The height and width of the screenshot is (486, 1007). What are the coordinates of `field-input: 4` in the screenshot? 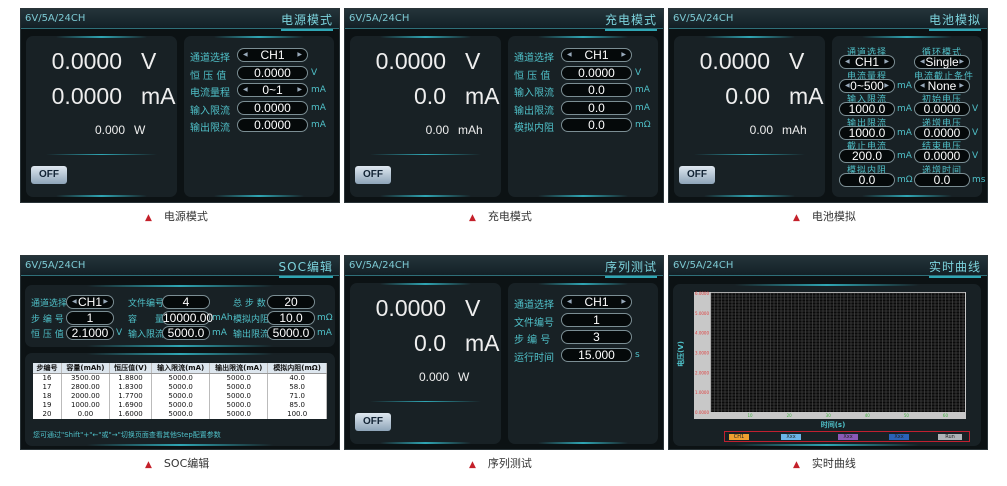 It's located at (186, 302).